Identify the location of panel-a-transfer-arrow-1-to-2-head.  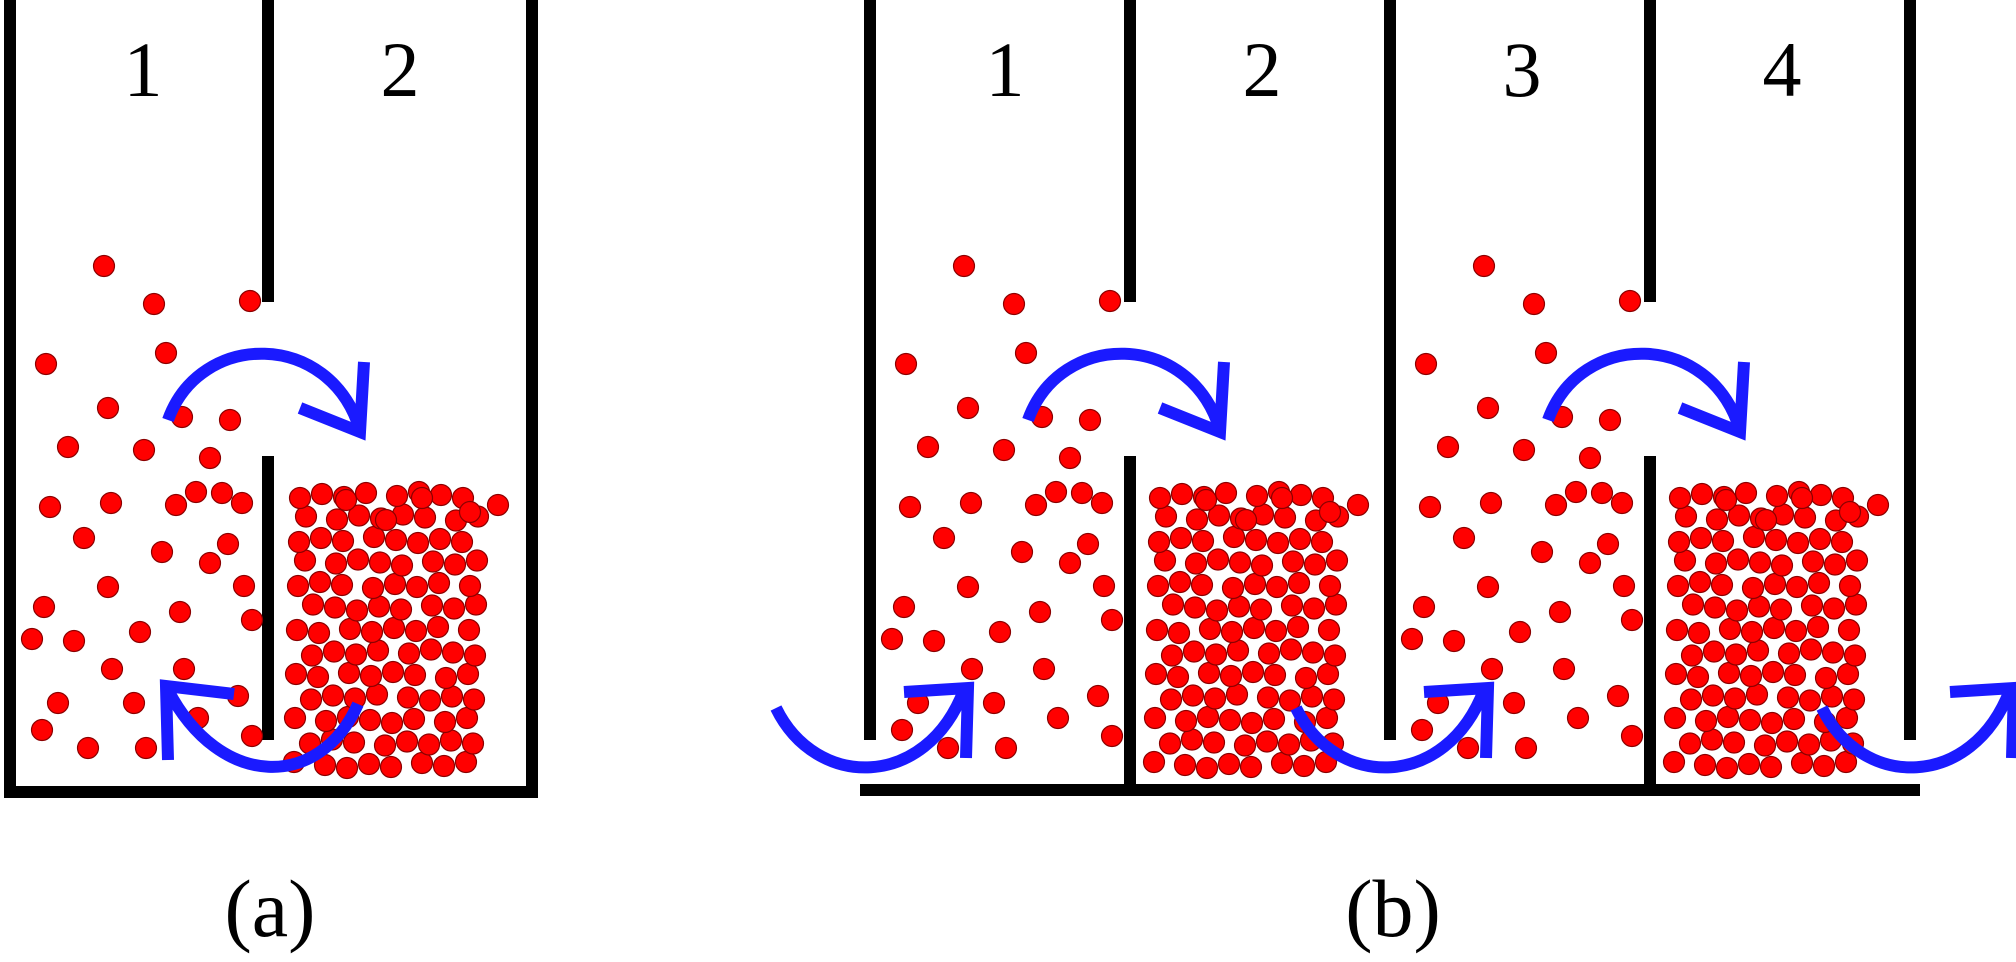
(333, 401).